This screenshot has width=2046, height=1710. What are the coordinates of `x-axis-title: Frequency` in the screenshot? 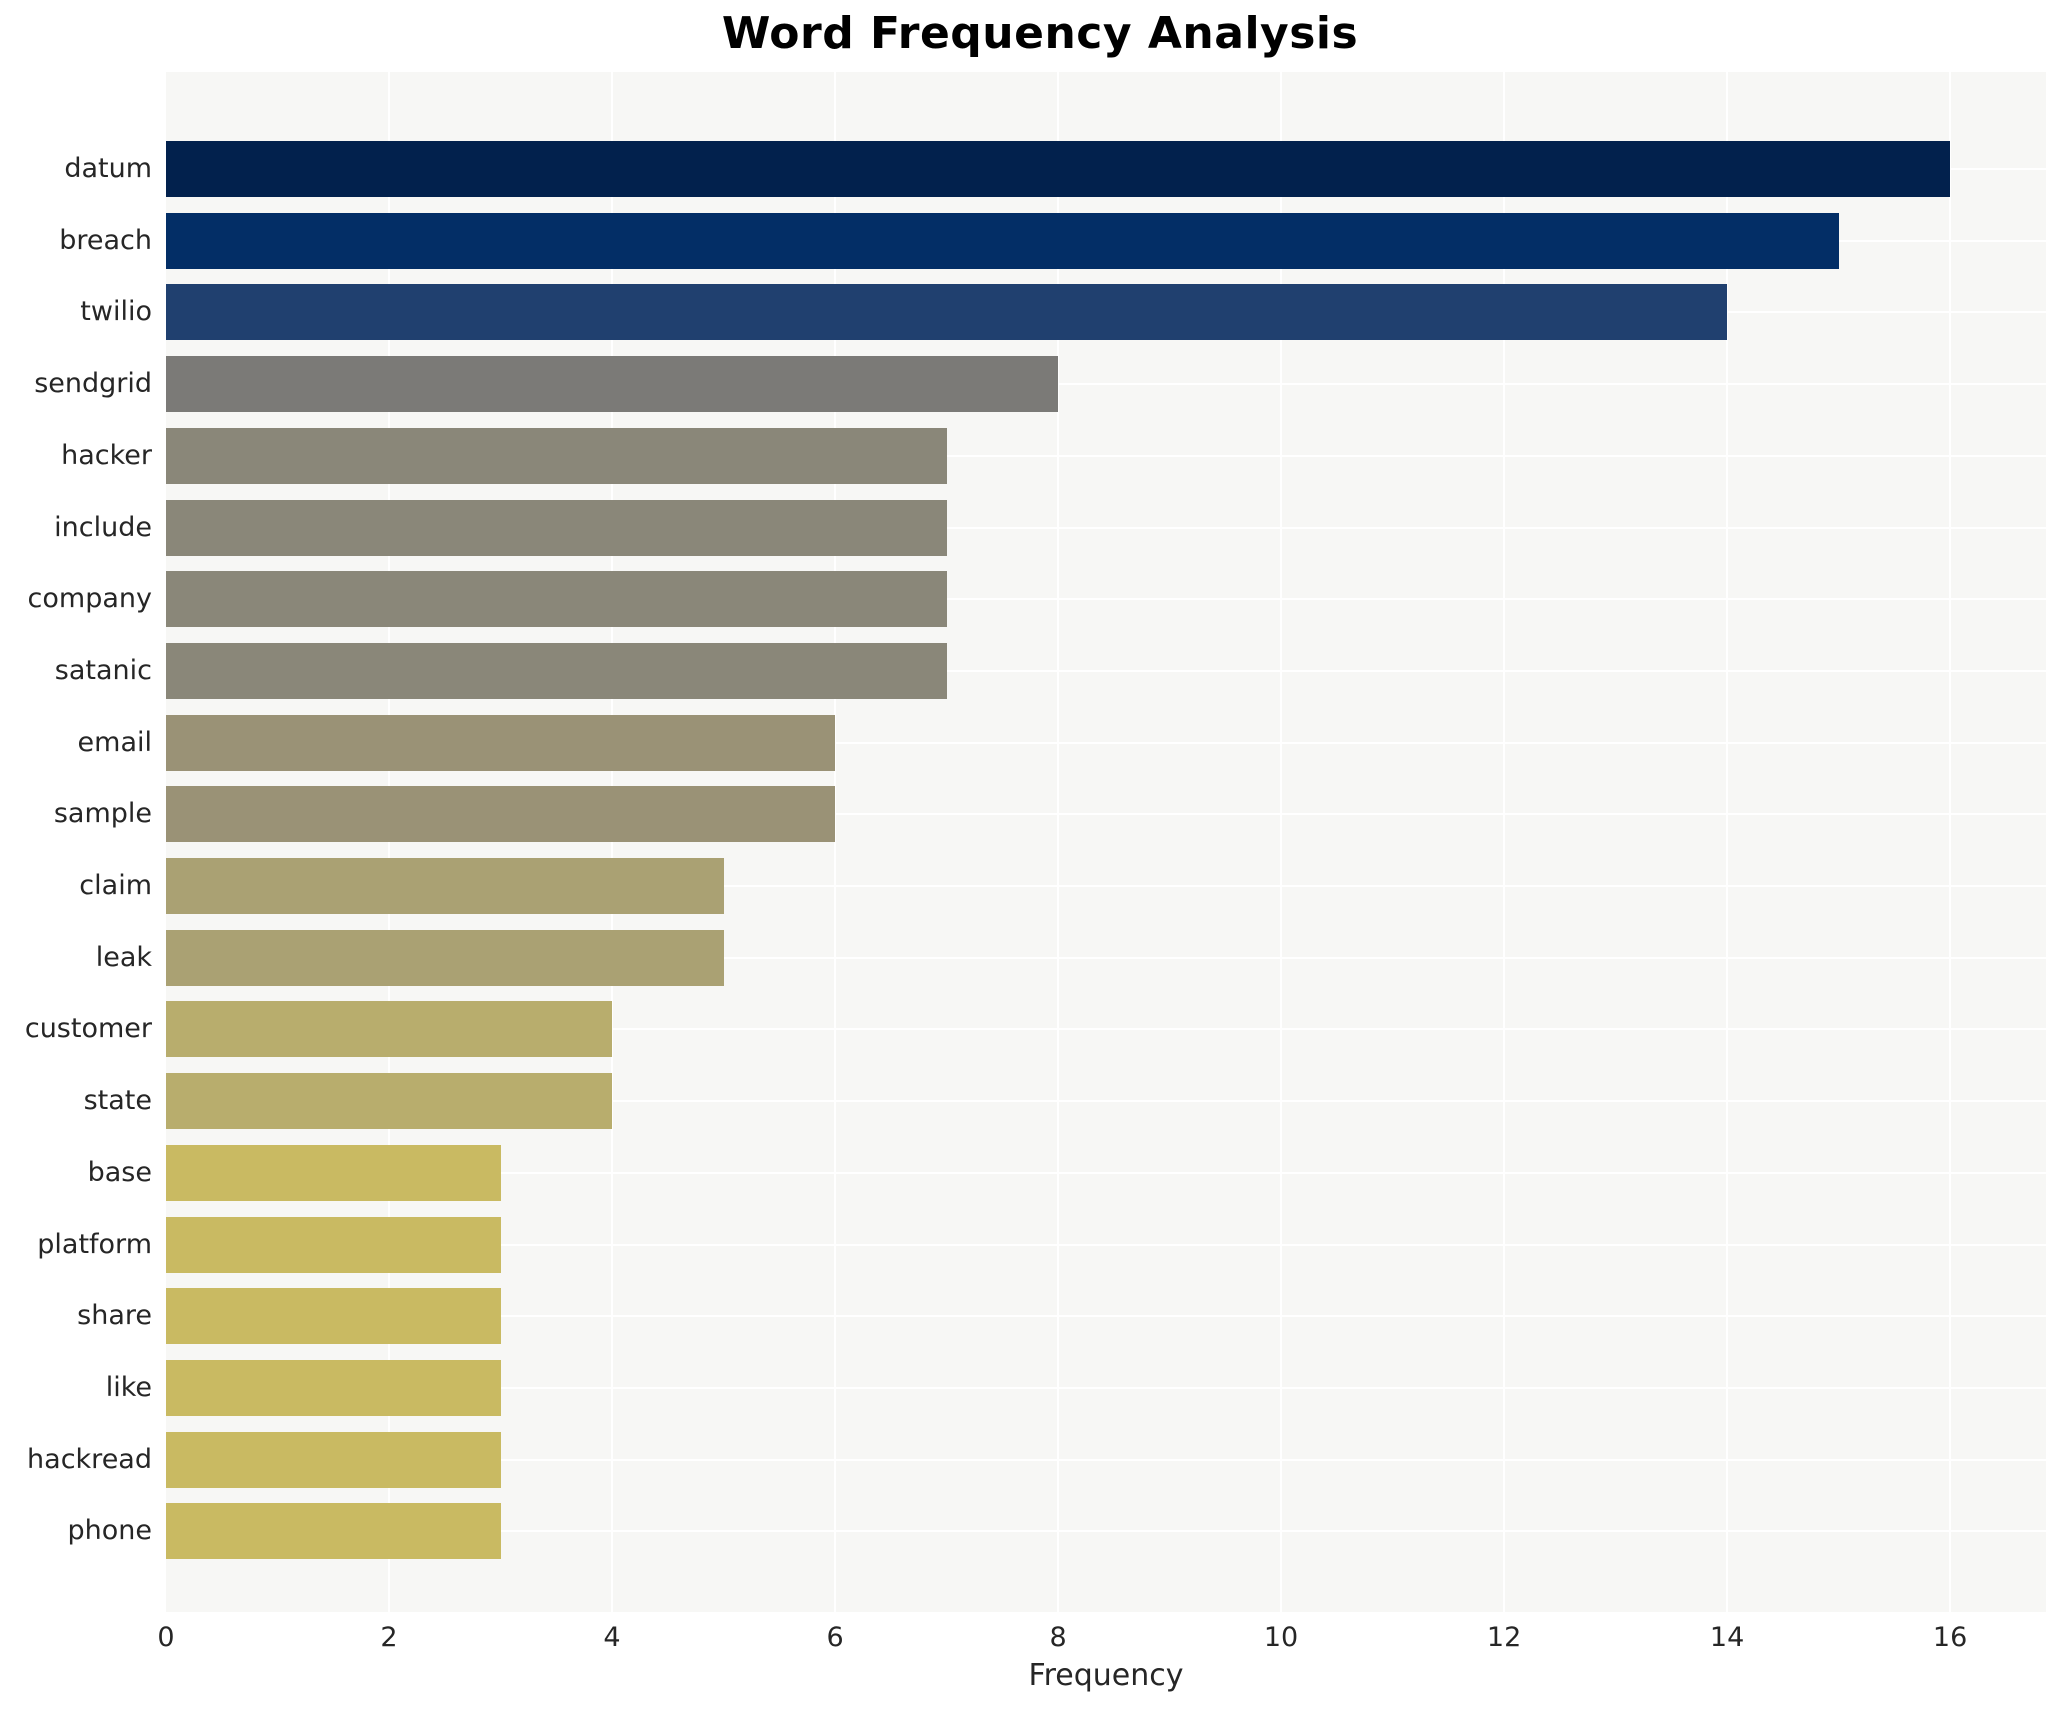 It's located at (1106, 1675).